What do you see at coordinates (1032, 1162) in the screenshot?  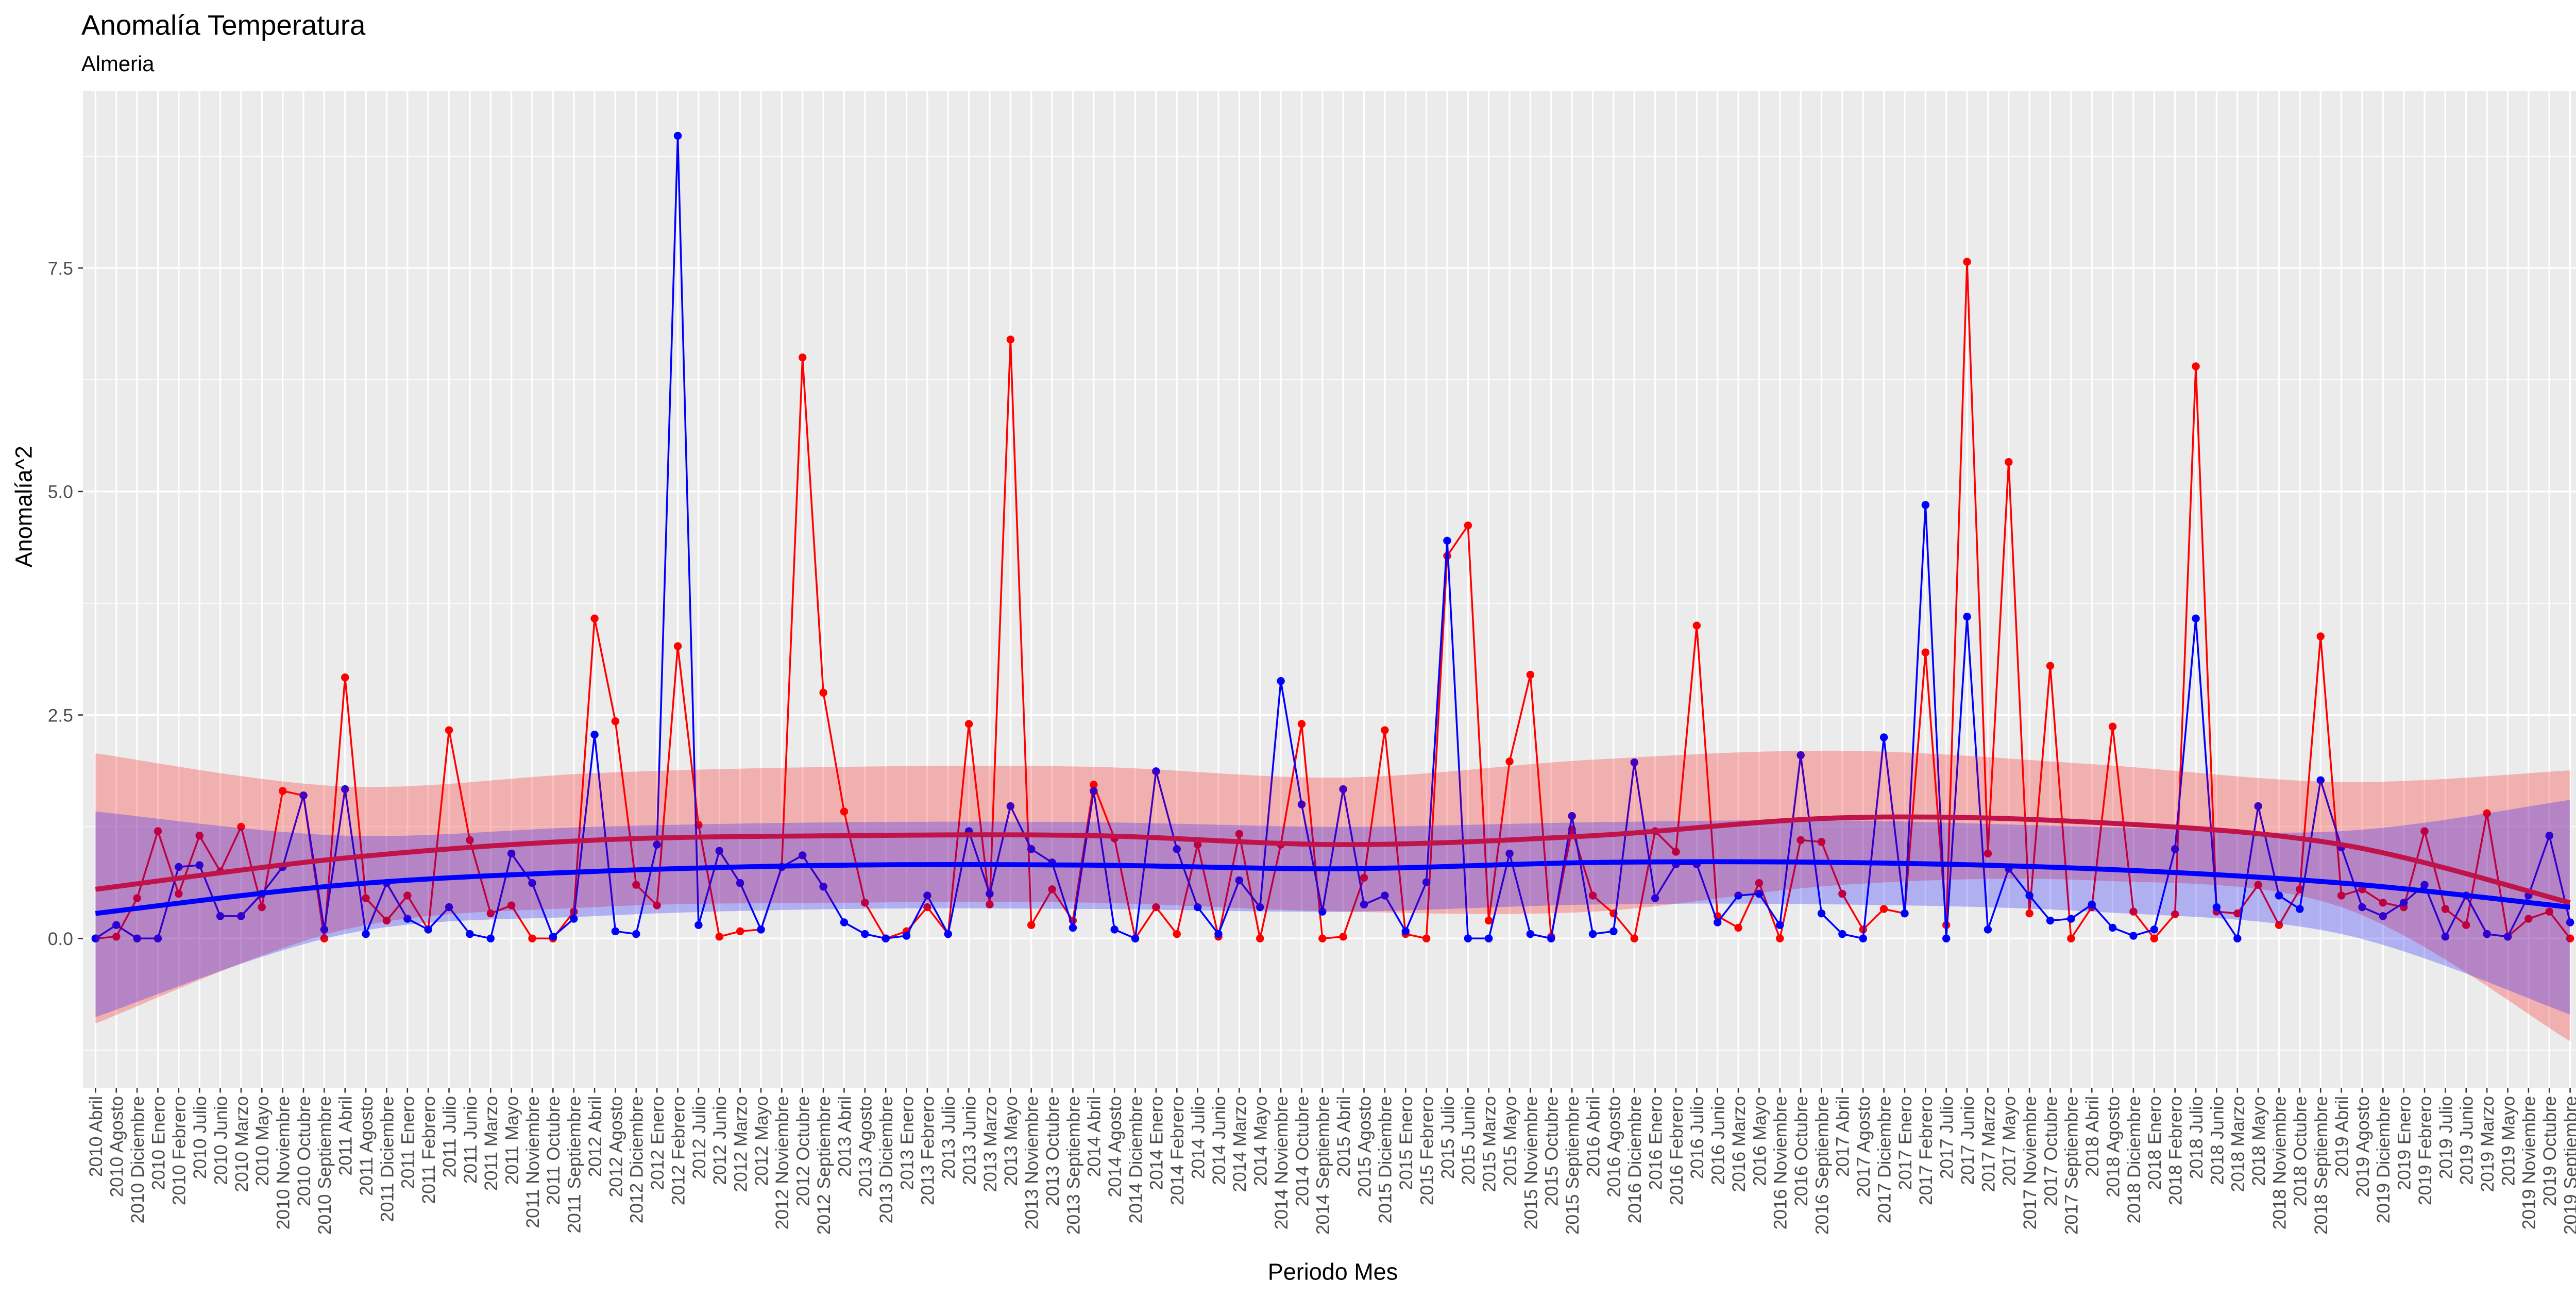 I see `x-tick-label: 2013 Noviembre` at bounding box center [1032, 1162].